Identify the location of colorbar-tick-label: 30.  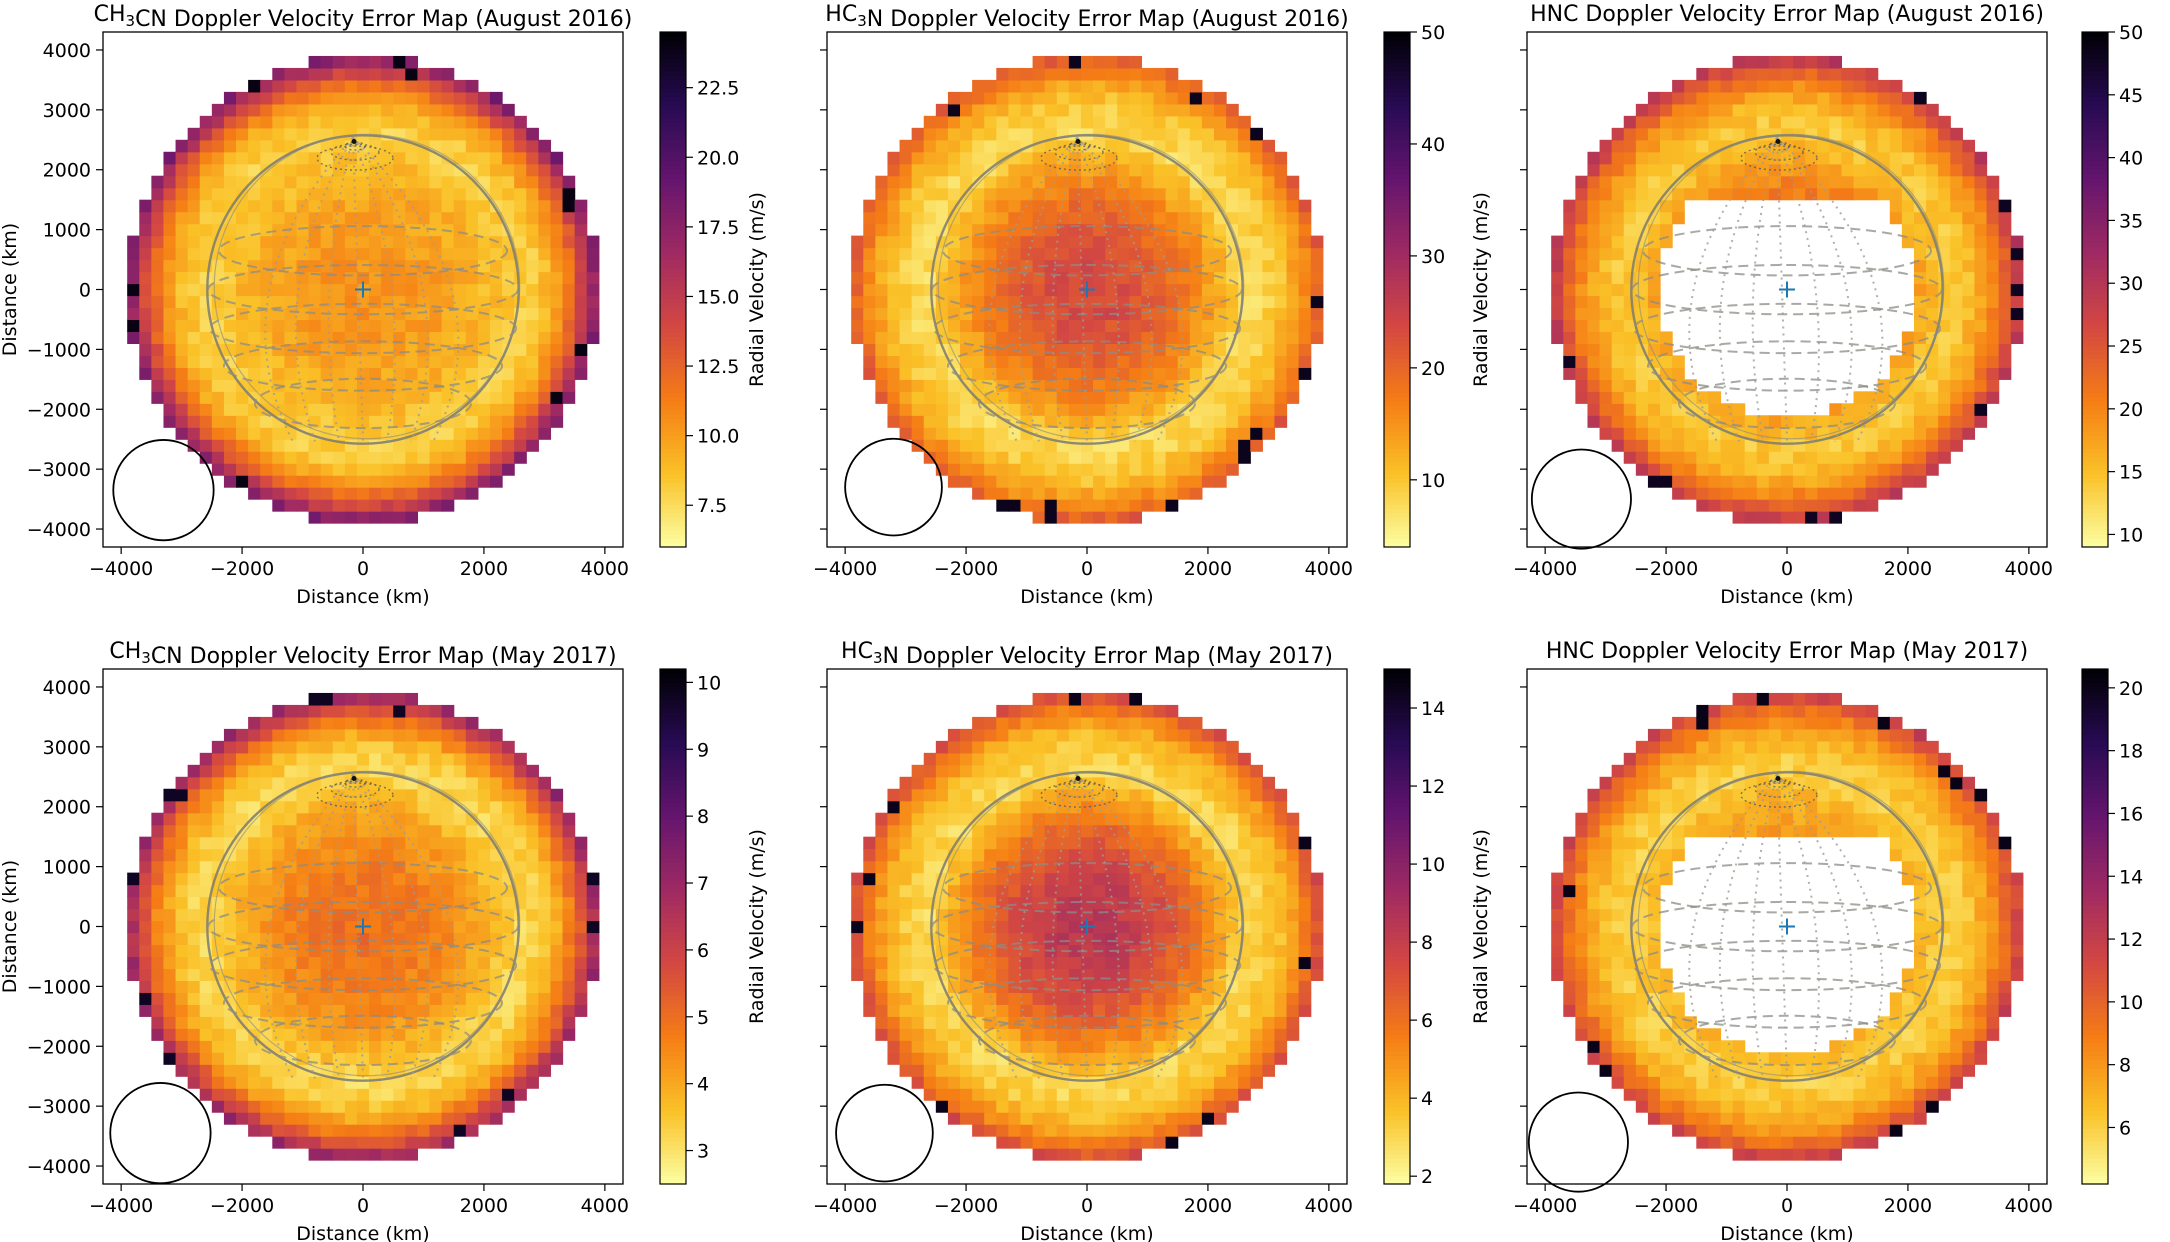
(1433, 257).